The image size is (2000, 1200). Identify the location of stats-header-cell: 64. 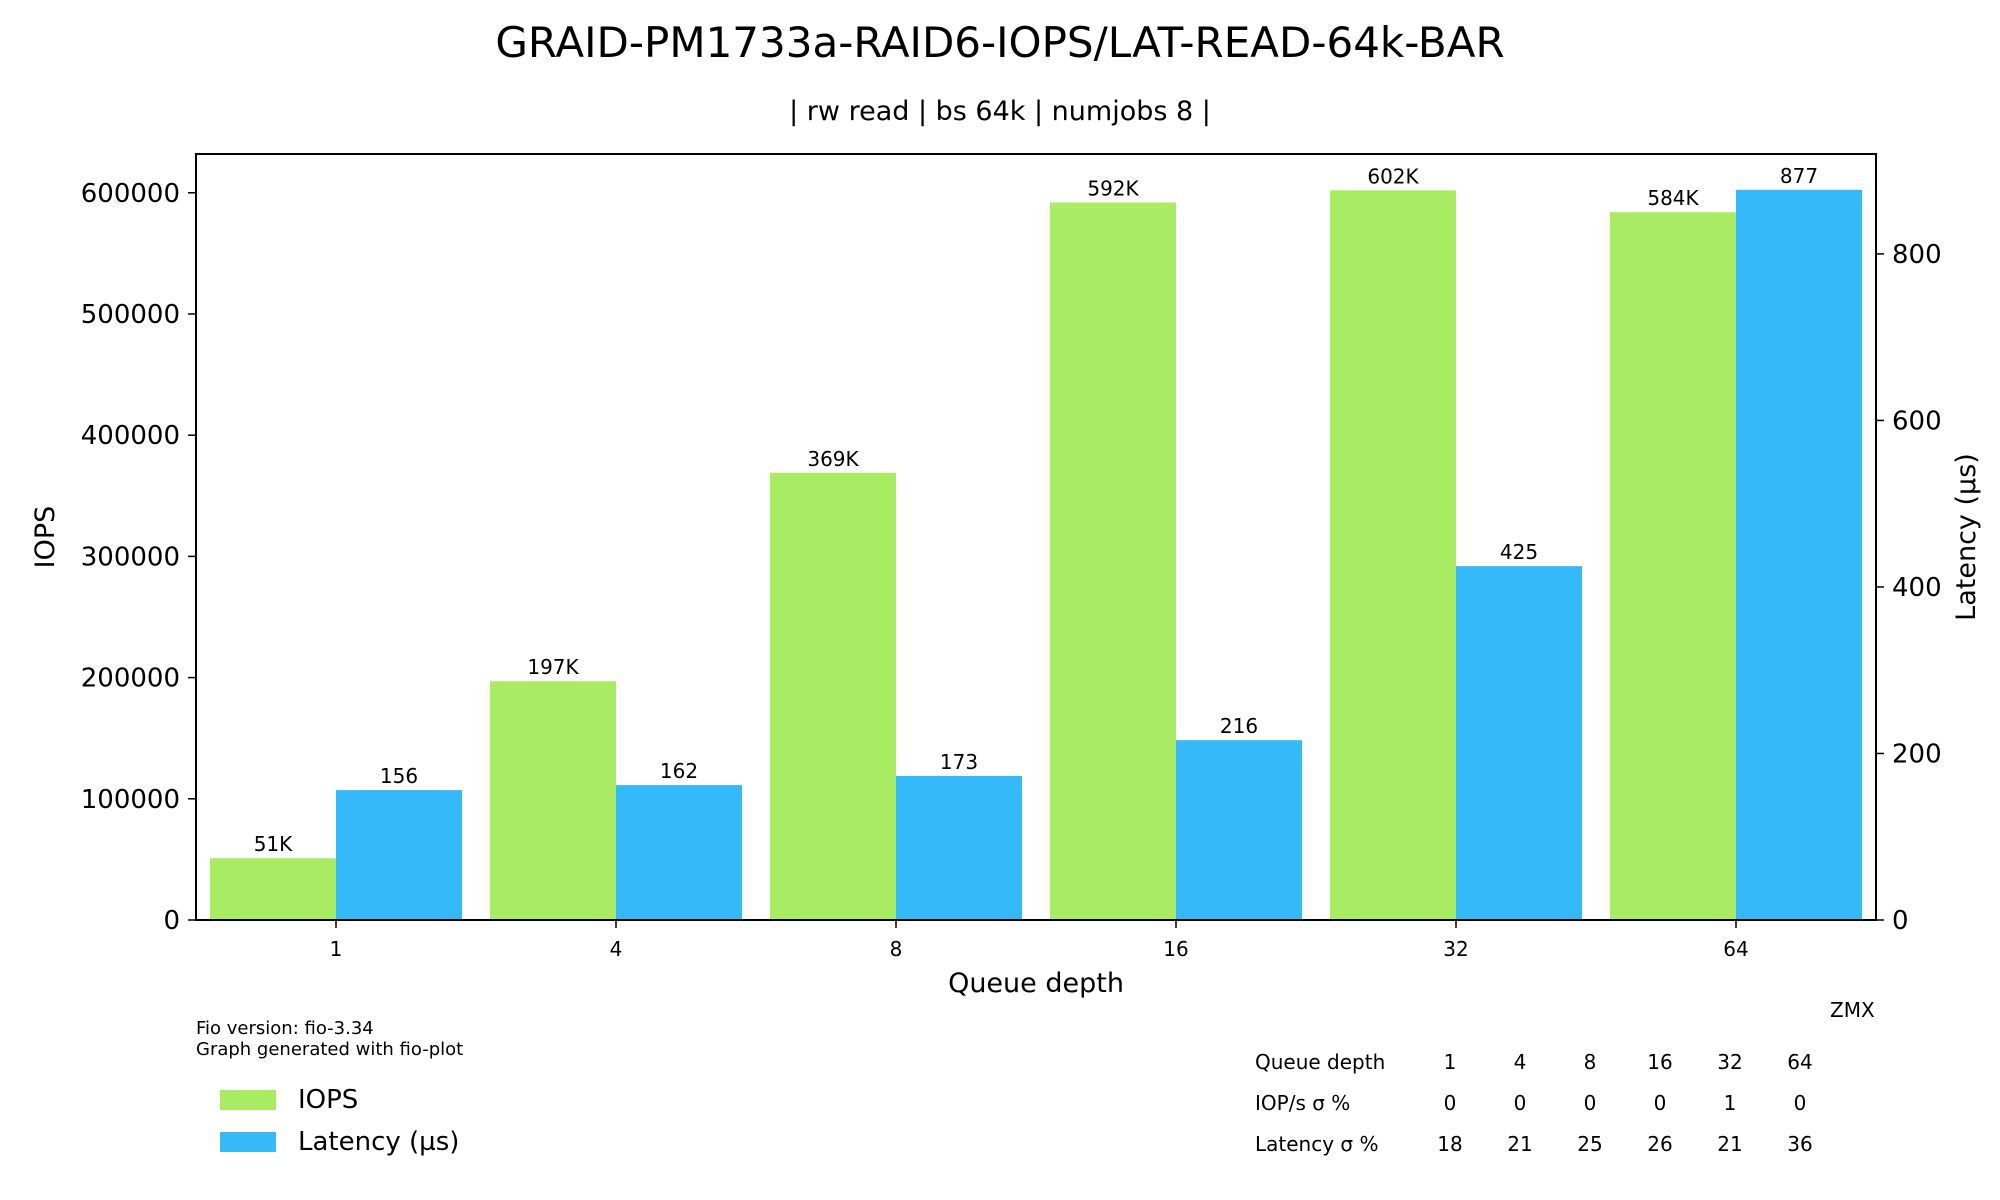
(1800, 1062).